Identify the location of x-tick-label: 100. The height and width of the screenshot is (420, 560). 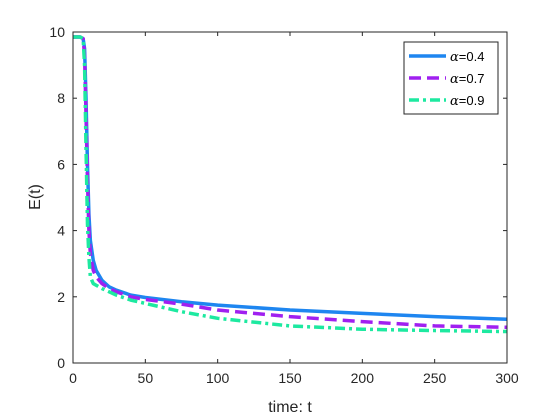
(218, 378).